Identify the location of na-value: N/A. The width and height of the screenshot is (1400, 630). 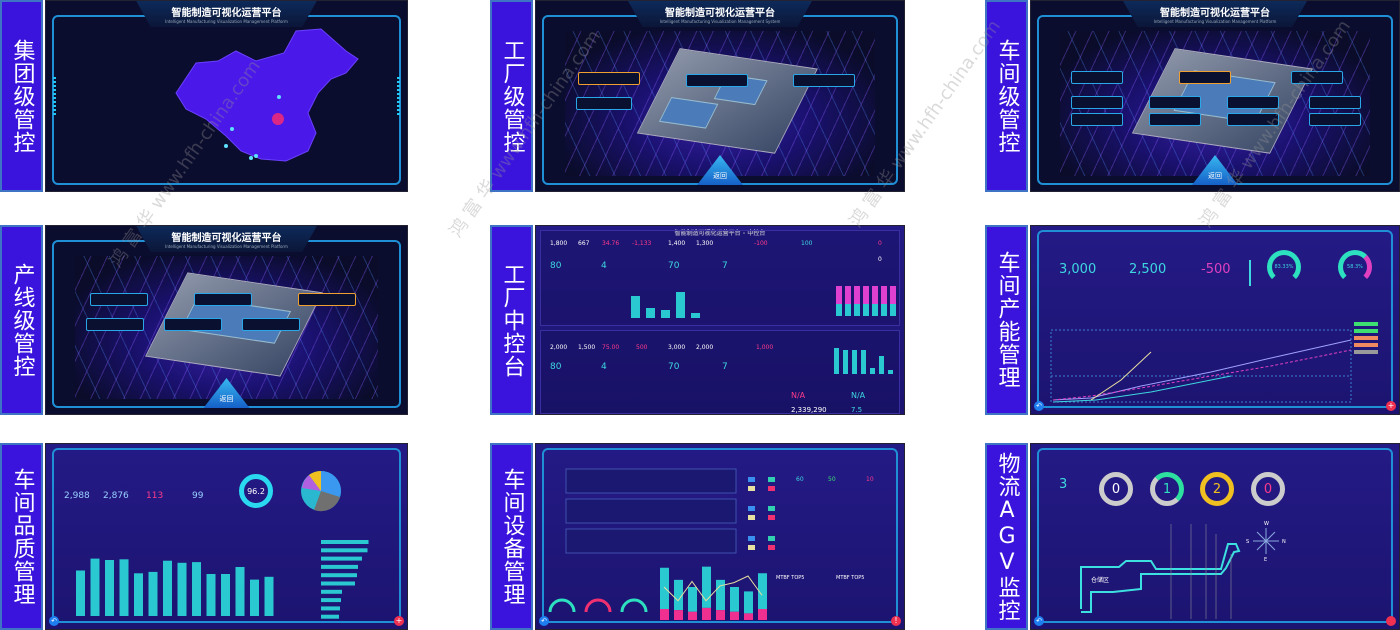
(858, 395).